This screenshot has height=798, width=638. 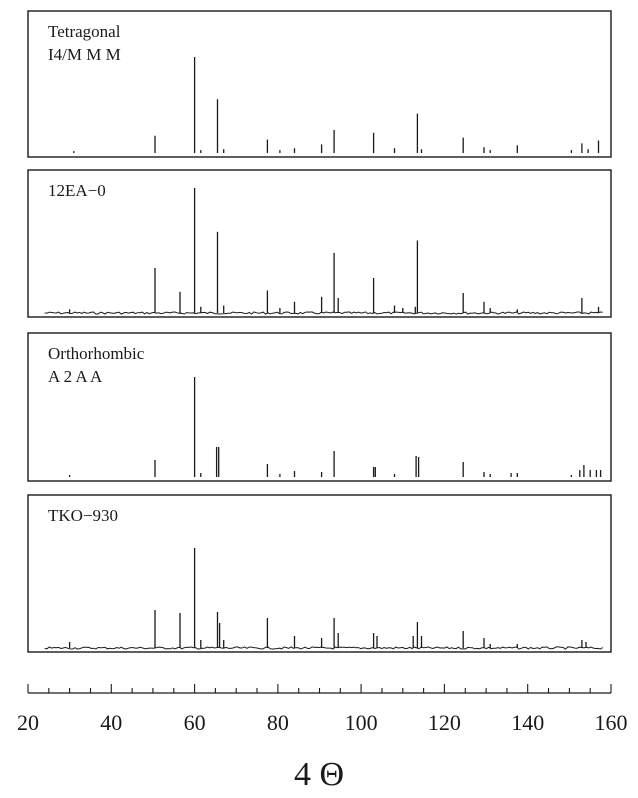 I want to click on x-axis-tick-labels: 20 40 60 80 100 120 140 160, so click(x=322, y=722).